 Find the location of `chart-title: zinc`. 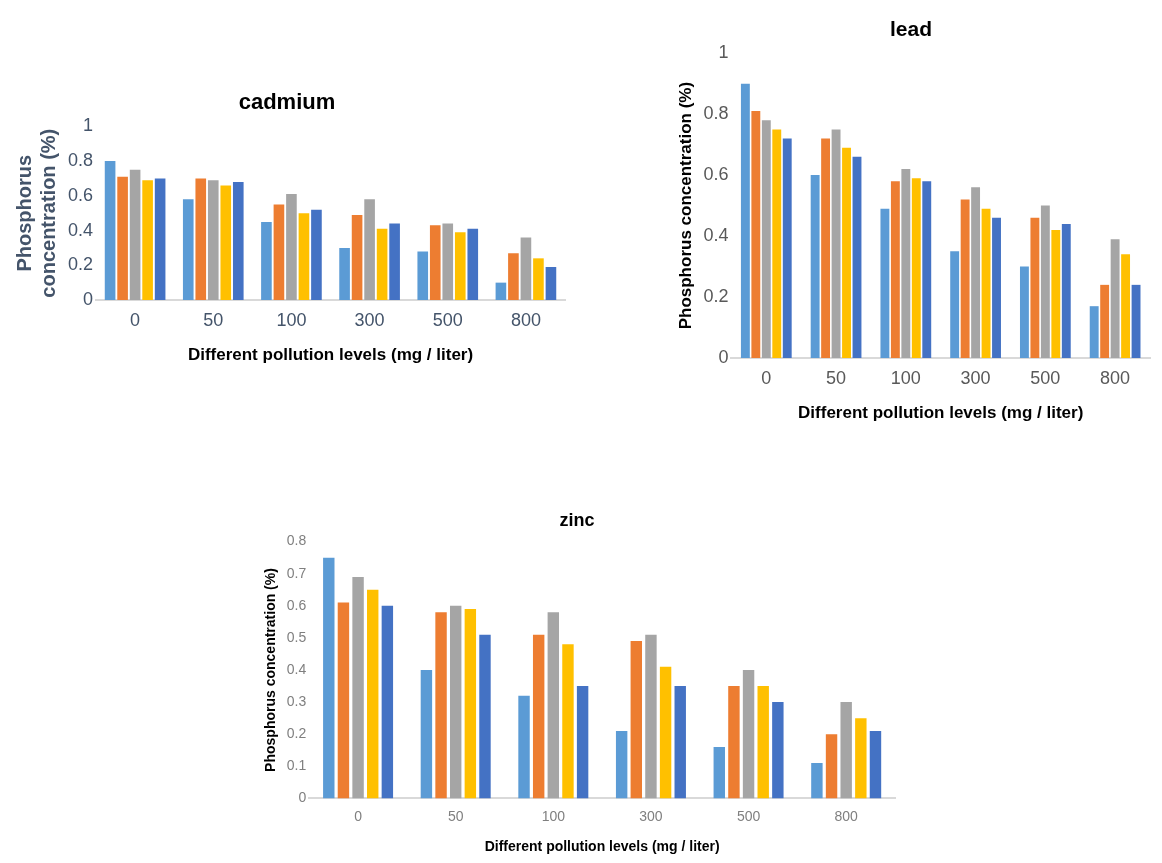

chart-title: zinc is located at coordinates (577, 519).